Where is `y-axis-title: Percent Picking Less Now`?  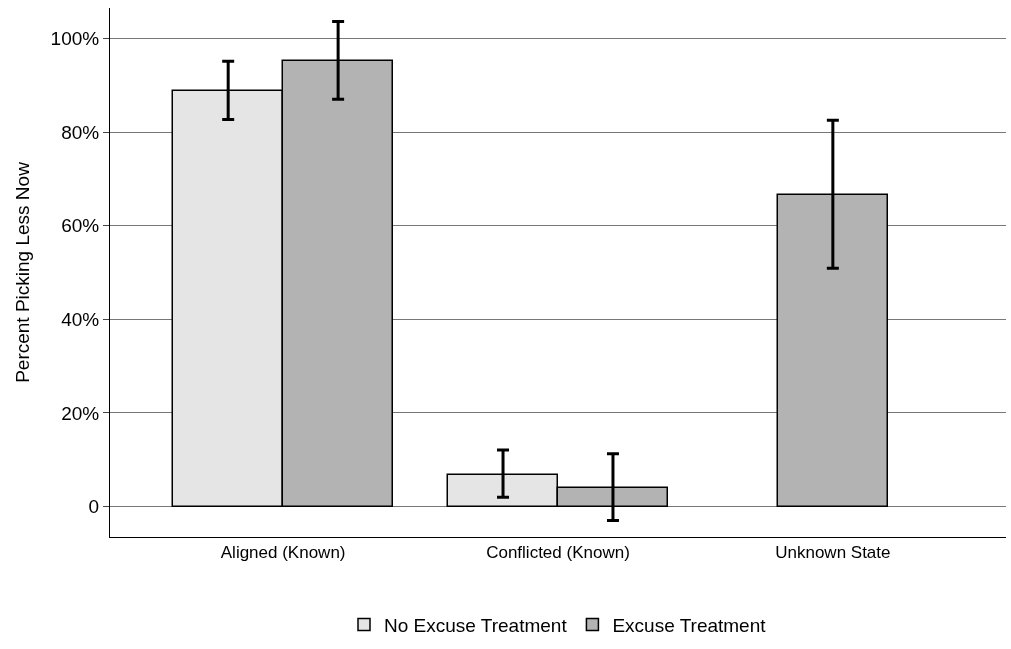 y-axis-title: Percent Picking Less Now is located at coordinates (23, 272).